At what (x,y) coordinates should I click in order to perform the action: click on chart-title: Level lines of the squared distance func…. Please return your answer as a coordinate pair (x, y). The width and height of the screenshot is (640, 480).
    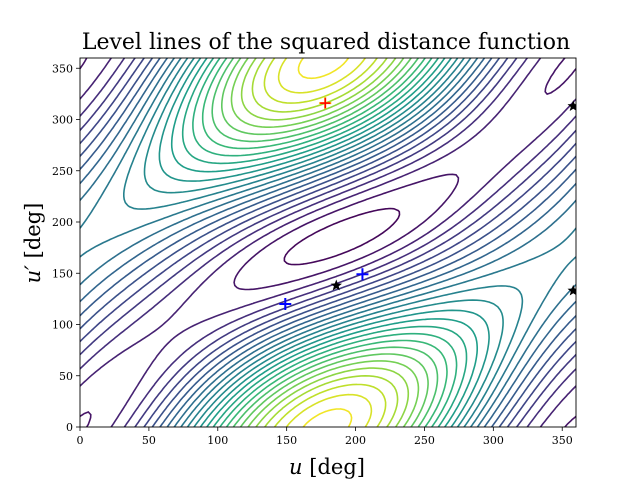
    Looking at the image, I should click on (326, 42).